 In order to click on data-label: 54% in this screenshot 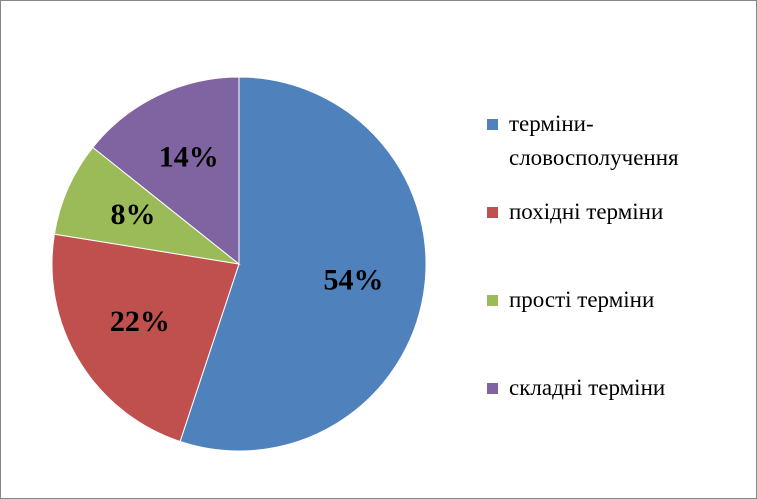, I will do `click(353, 279)`.